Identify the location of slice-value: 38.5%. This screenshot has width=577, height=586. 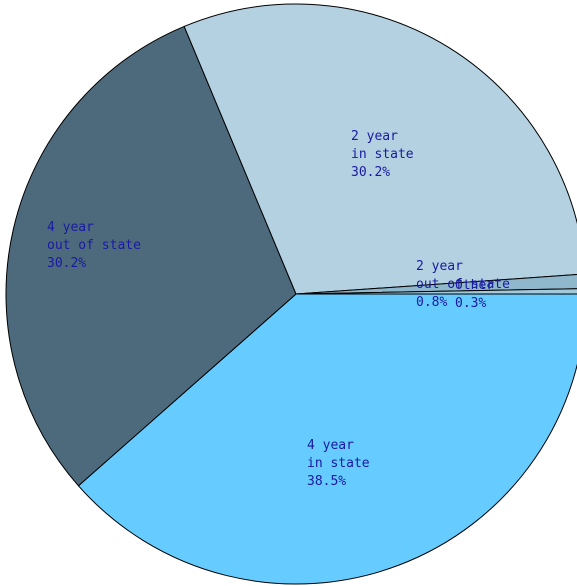
(327, 481).